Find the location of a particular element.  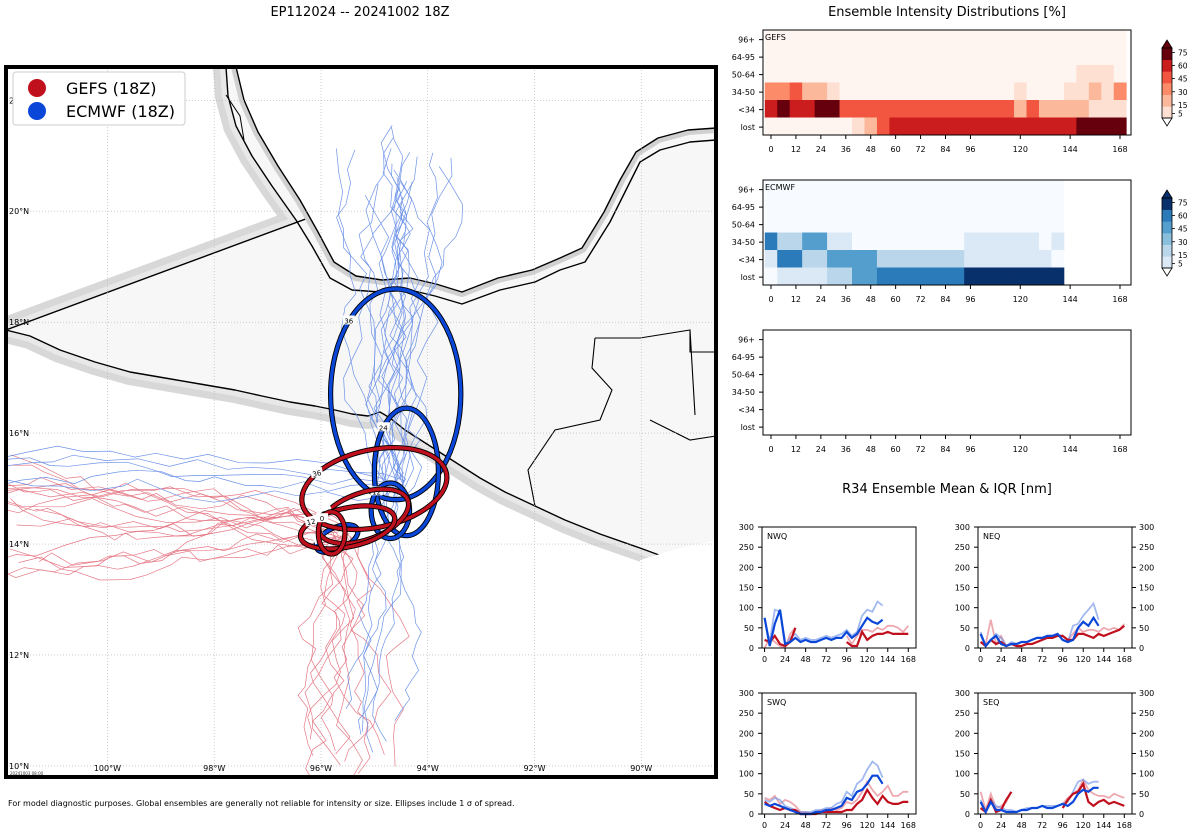

map-ytick-label: 16°N is located at coordinates (19, 433).